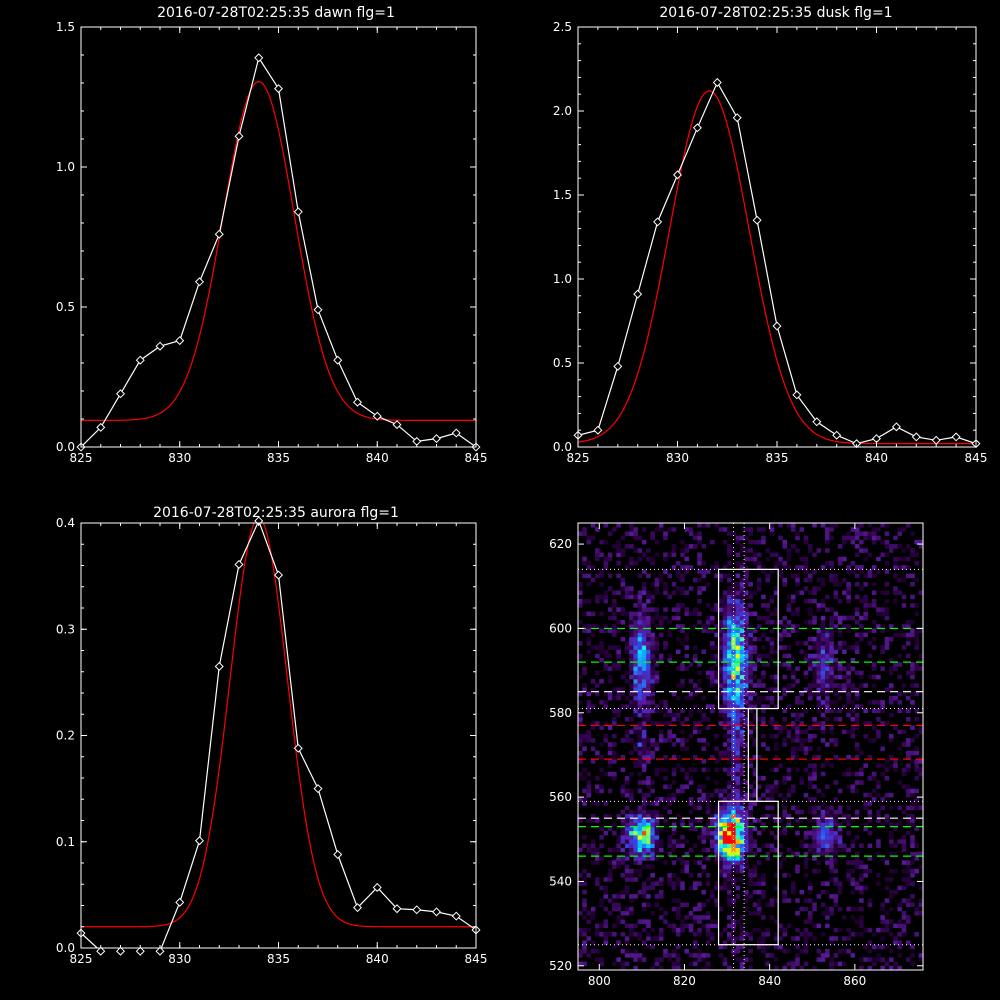 The image size is (1000, 1000). What do you see at coordinates (777, 326) in the screenshot?
I see `dusk-data-point` at bounding box center [777, 326].